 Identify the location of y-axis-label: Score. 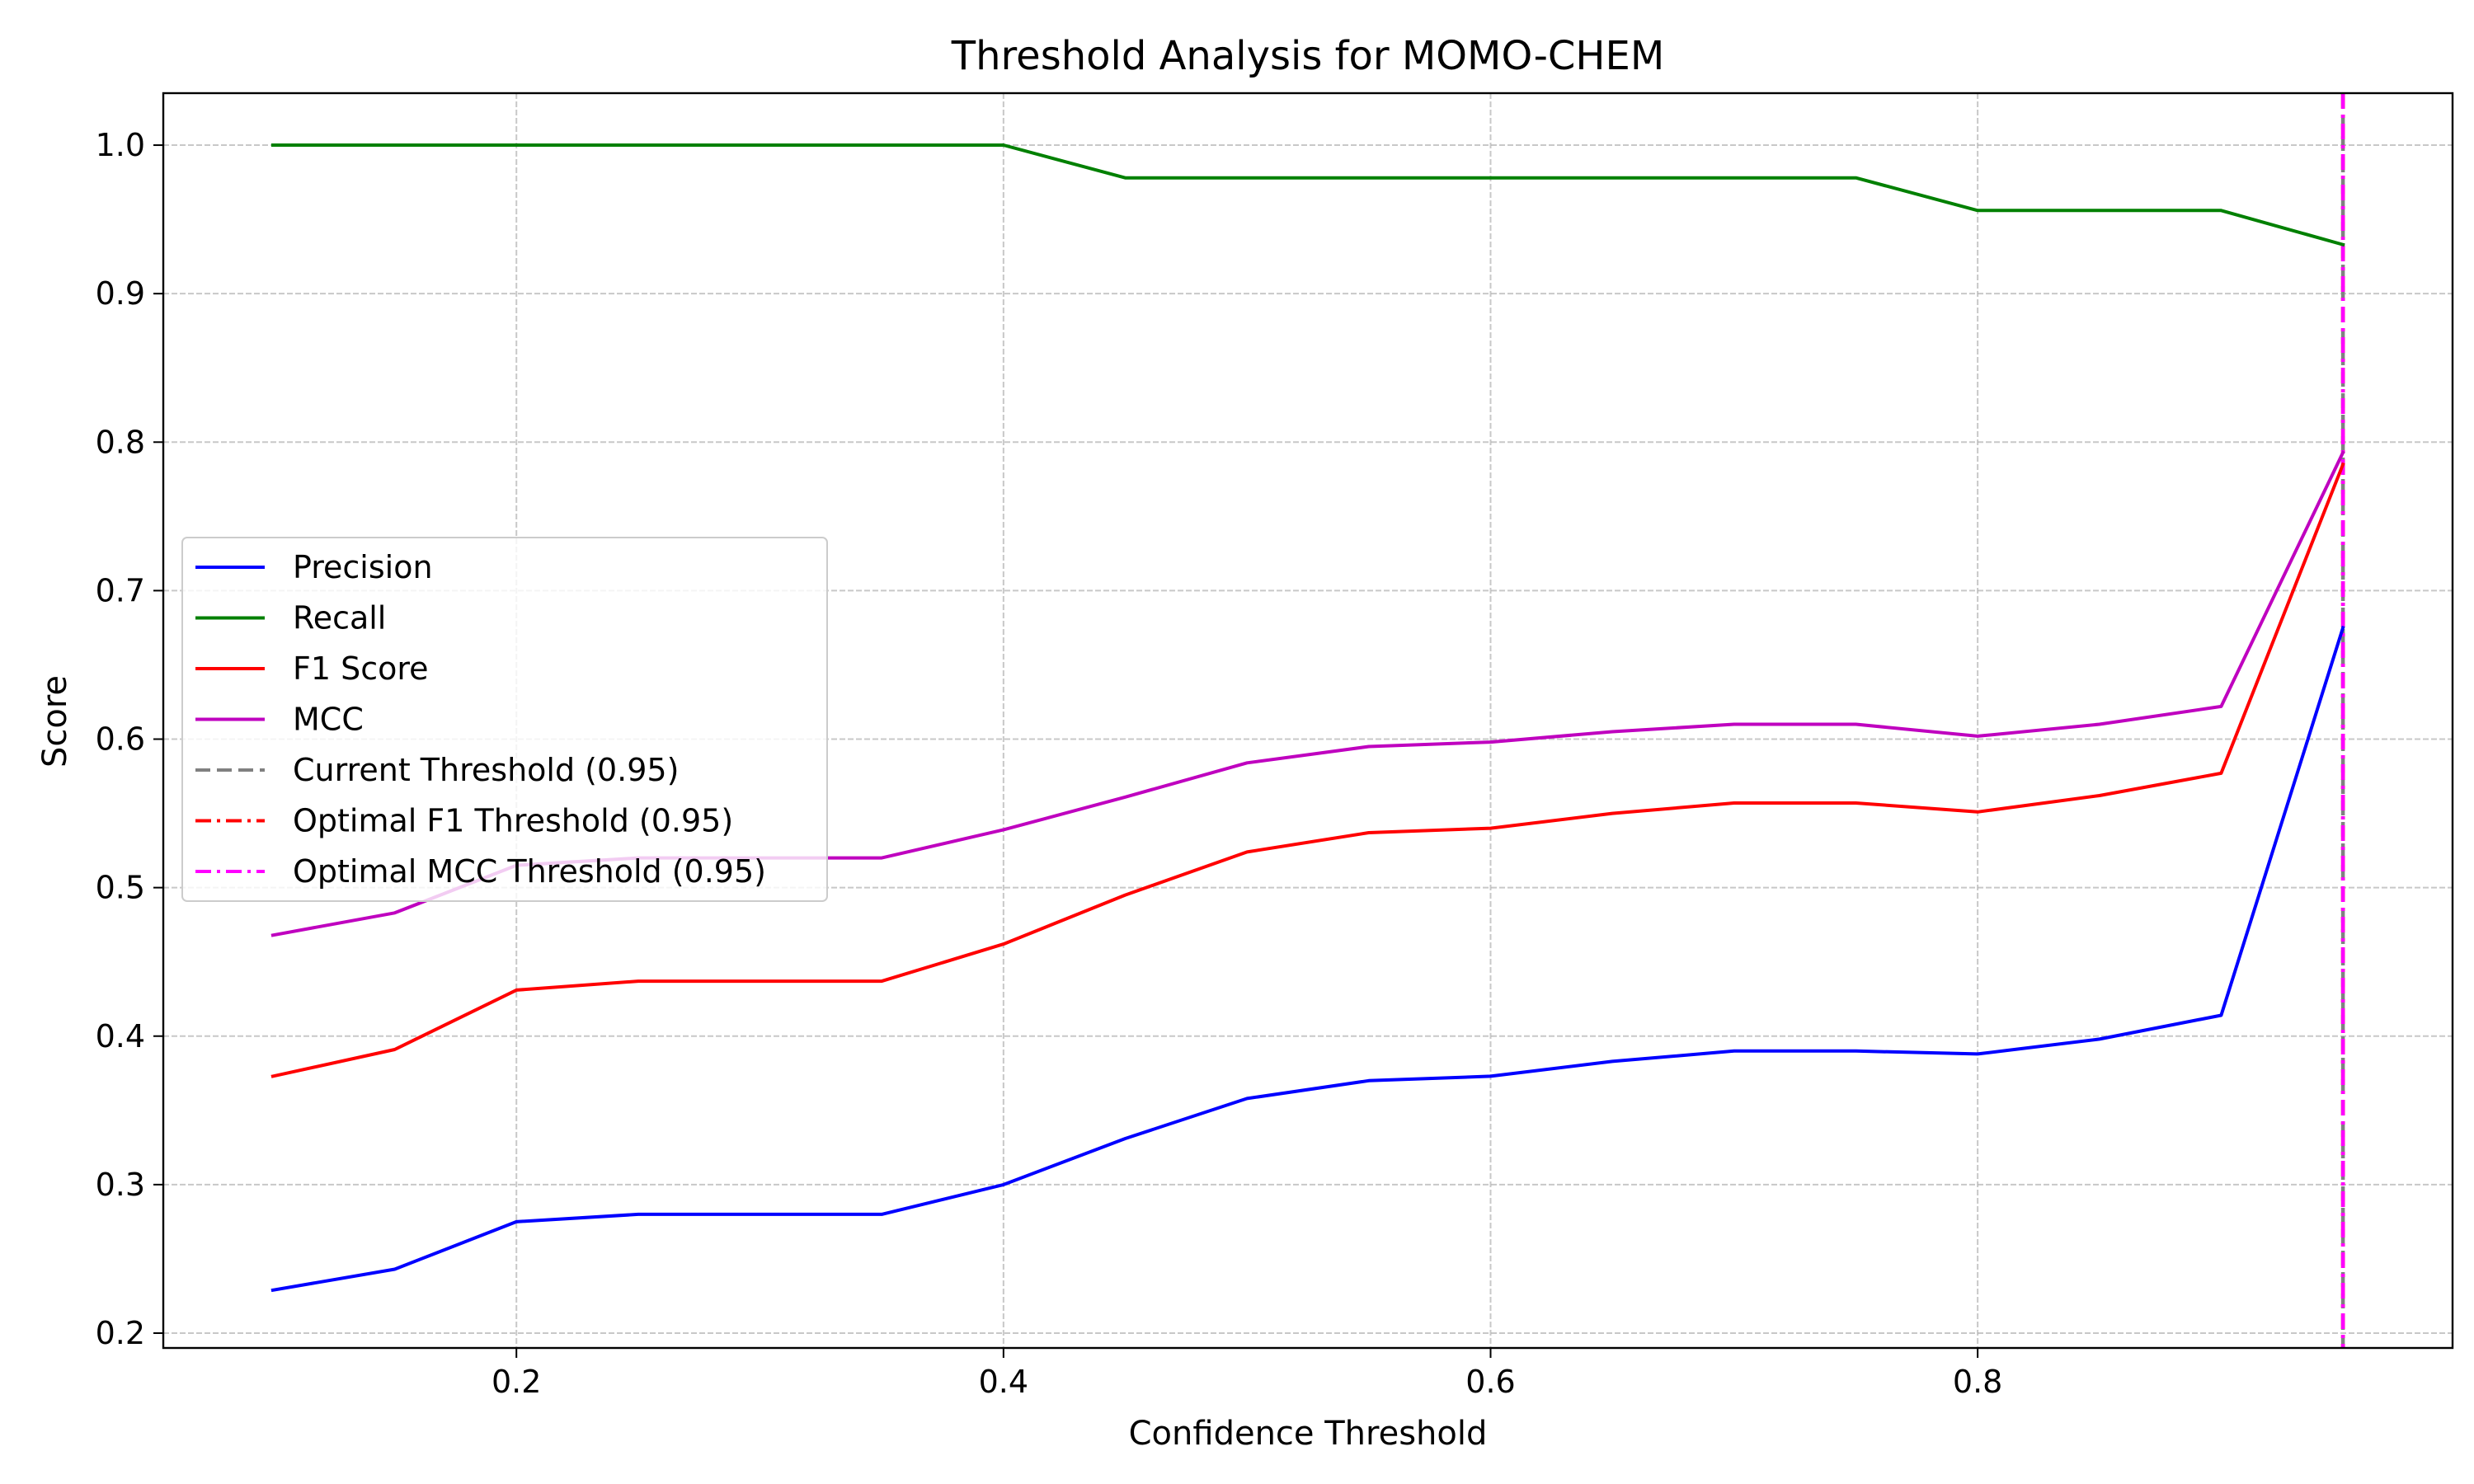
(55, 721).